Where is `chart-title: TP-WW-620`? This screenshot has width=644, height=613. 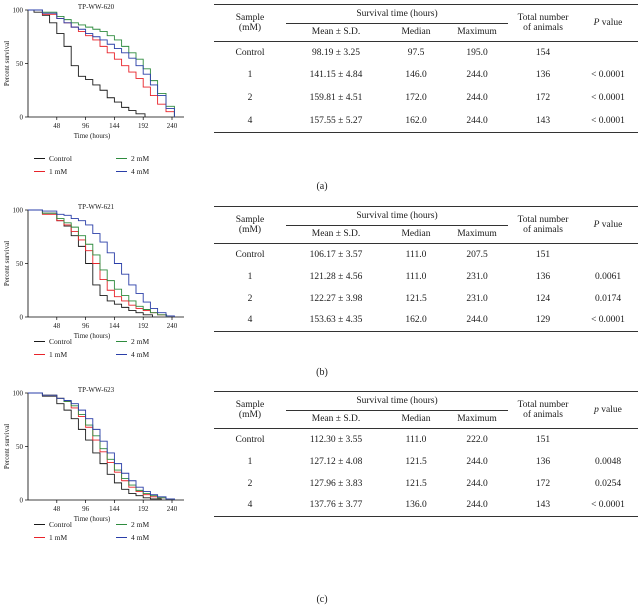 chart-title: TP-WW-620 is located at coordinates (96, 7).